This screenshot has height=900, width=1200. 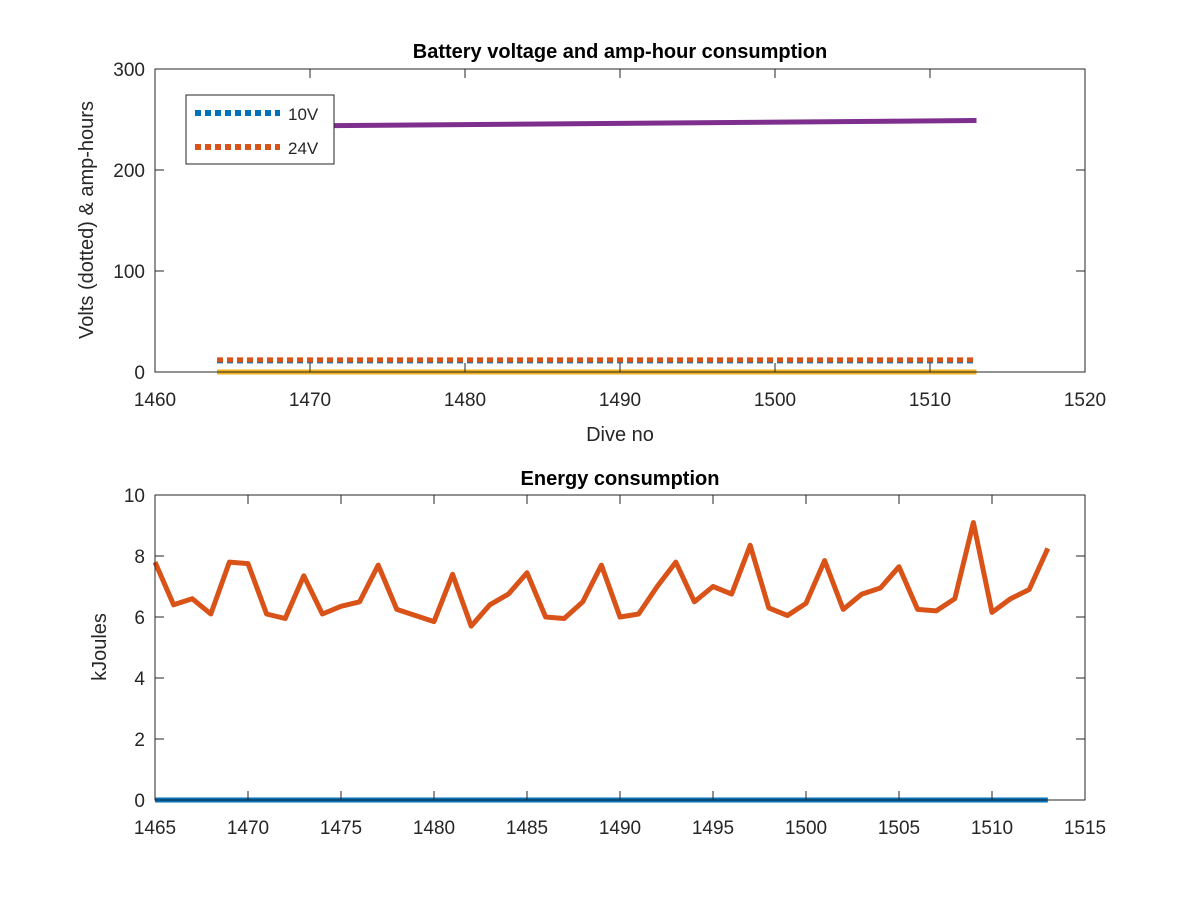 I want to click on top-plot-xlabel: Dive no, so click(x=620, y=435).